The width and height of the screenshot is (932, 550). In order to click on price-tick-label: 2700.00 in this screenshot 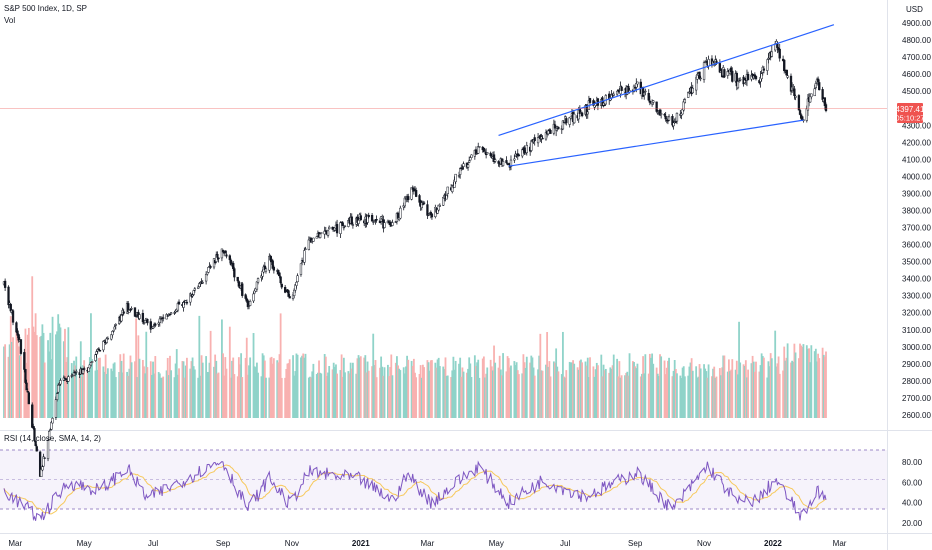, I will do `click(916, 398)`.